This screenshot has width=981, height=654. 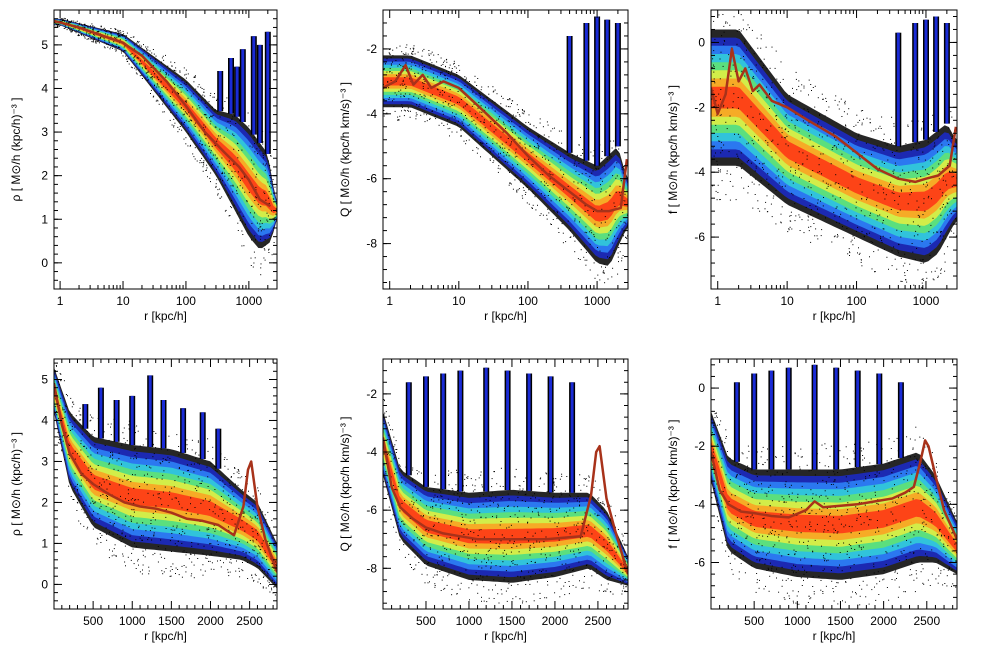 I want to click on y-tick-label: -2, so click(x=371, y=49).